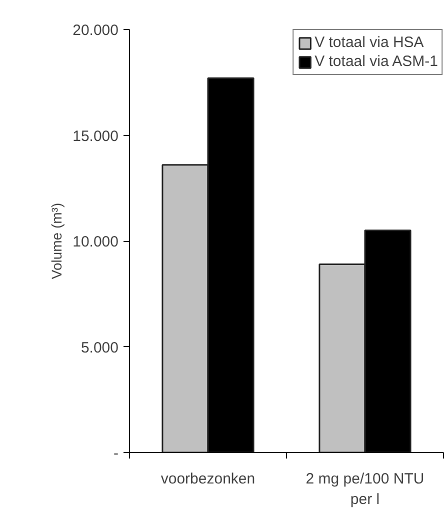 This screenshot has width=445, height=519. Describe the element at coordinates (365, 489) in the screenshot. I see `x-tick-label: 2 mg pe/100 NTU per l` at that location.